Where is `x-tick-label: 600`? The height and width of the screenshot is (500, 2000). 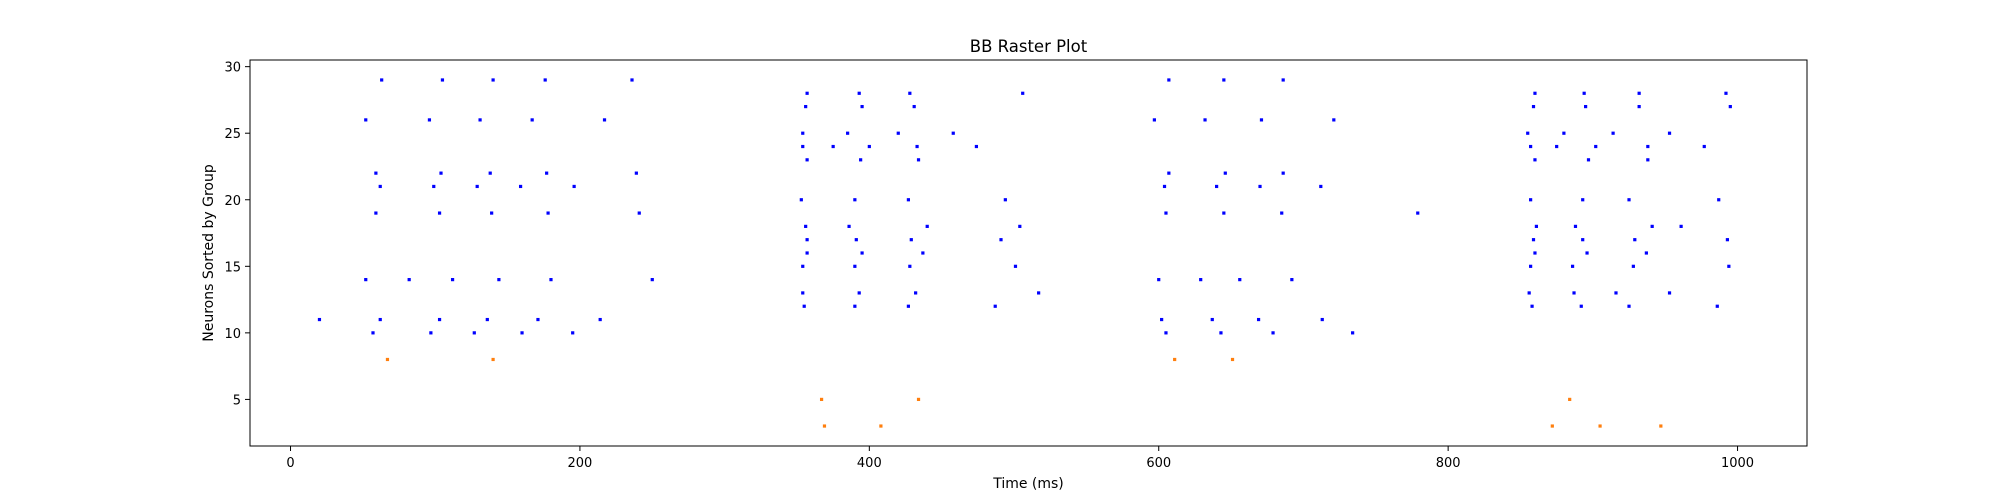
x-tick-label: 600 is located at coordinates (1158, 463).